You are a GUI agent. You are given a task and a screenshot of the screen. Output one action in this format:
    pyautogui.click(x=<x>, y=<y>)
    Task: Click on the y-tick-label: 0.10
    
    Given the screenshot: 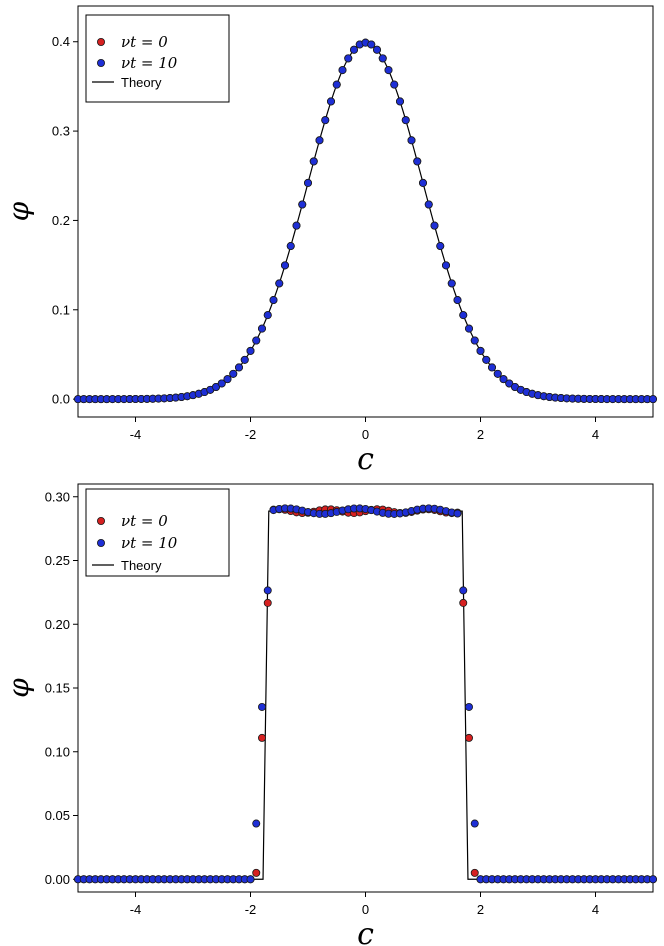 What is the action you would take?
    pyautogui.click(x=57, y=751)
    